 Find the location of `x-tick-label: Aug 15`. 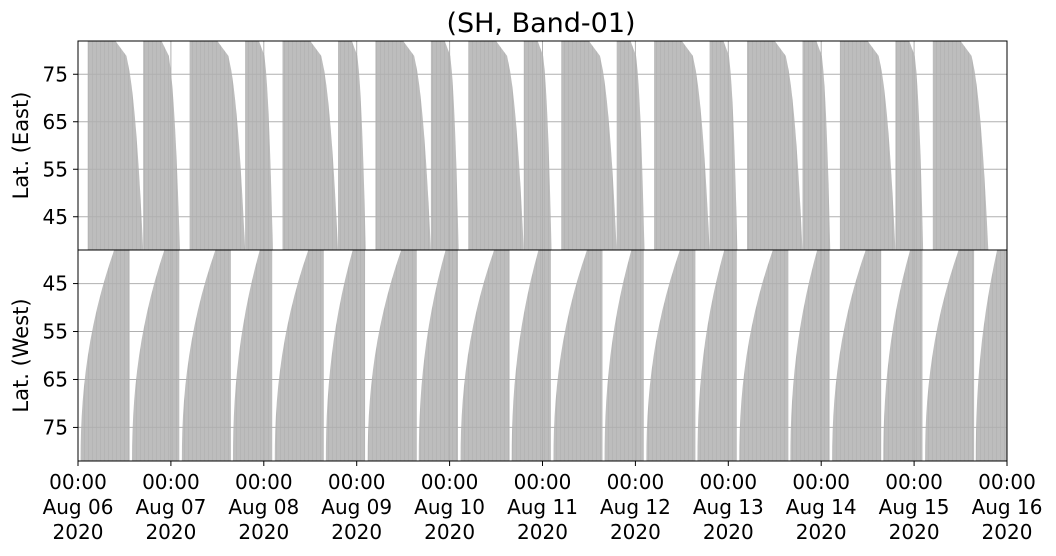

x-tick-label: Aug 15 is located at coordinates (914, 507).